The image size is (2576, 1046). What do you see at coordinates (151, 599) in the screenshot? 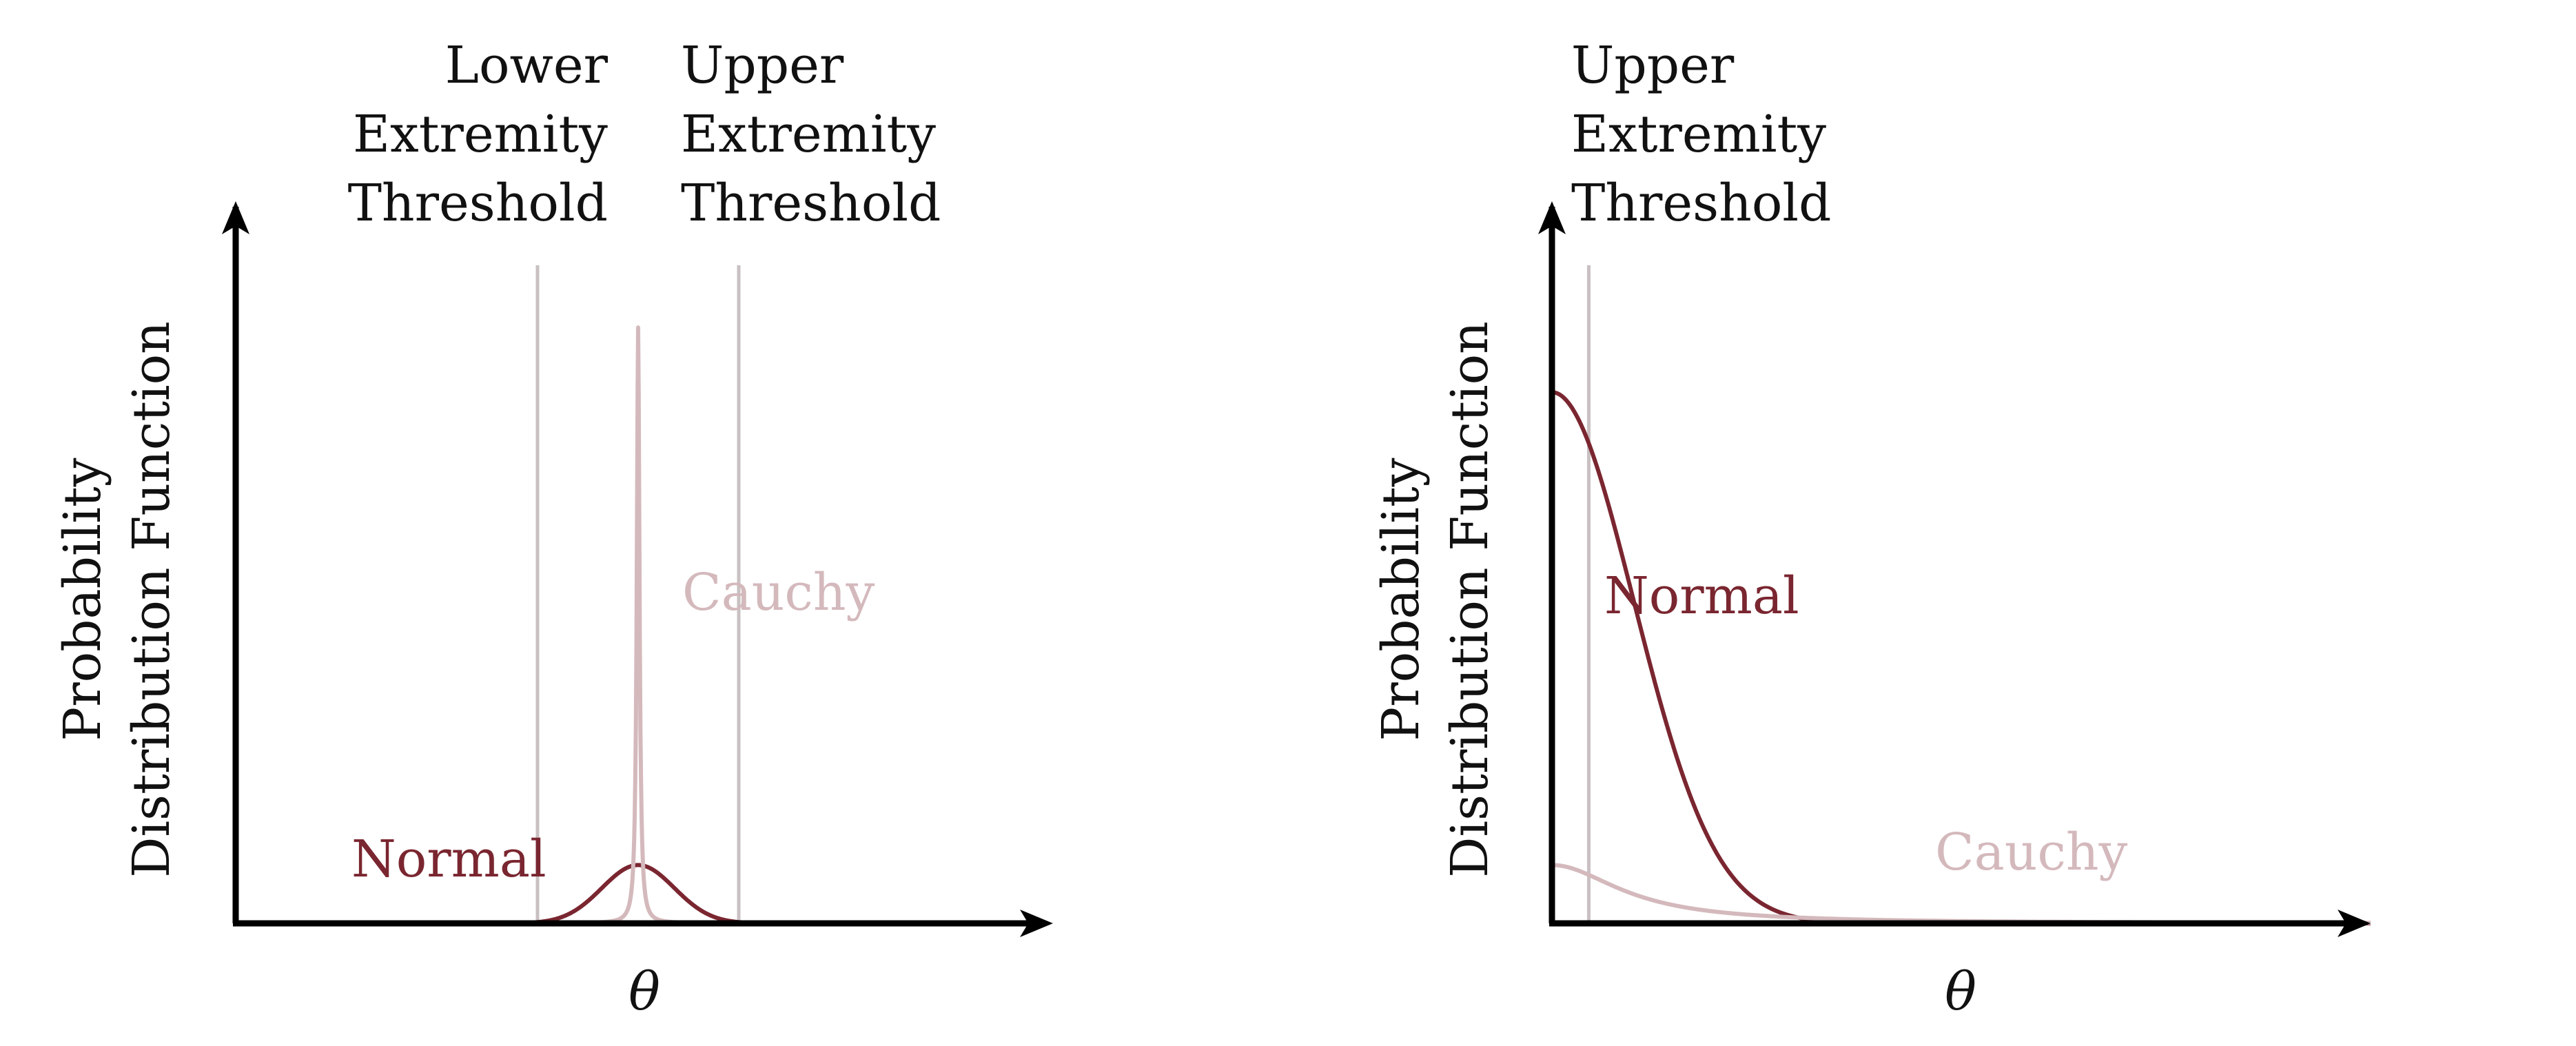
I see `left-ylabel-line-2: Distribution Function` at bounding box center [151, 599].